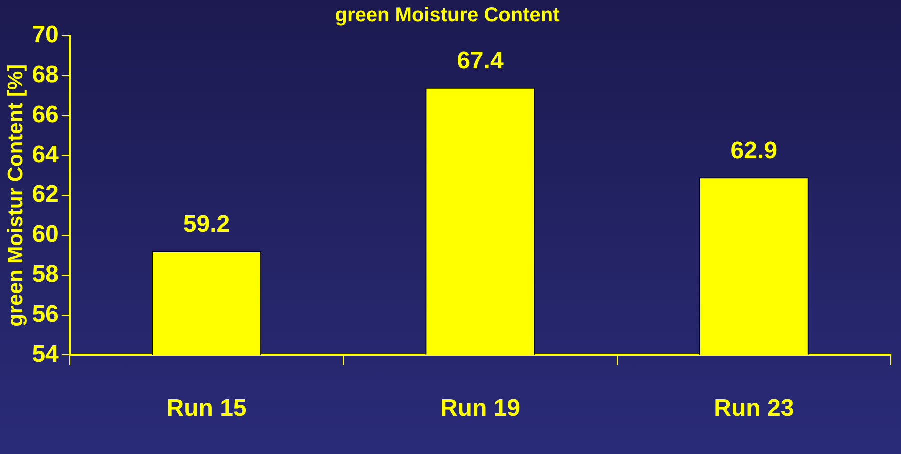  Describe the element at coordinates (206, 408) in the screenshot. I see `x-tick-label: Run 15` at that location.